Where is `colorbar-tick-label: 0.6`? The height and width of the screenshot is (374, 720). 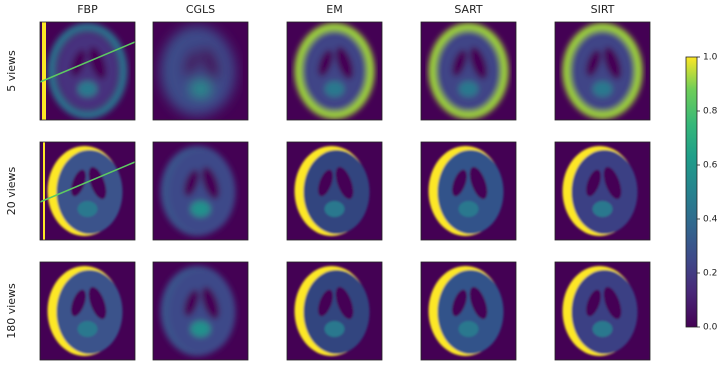 colorbar-tick-label: 0.6 is located at coordinates (710, 166).